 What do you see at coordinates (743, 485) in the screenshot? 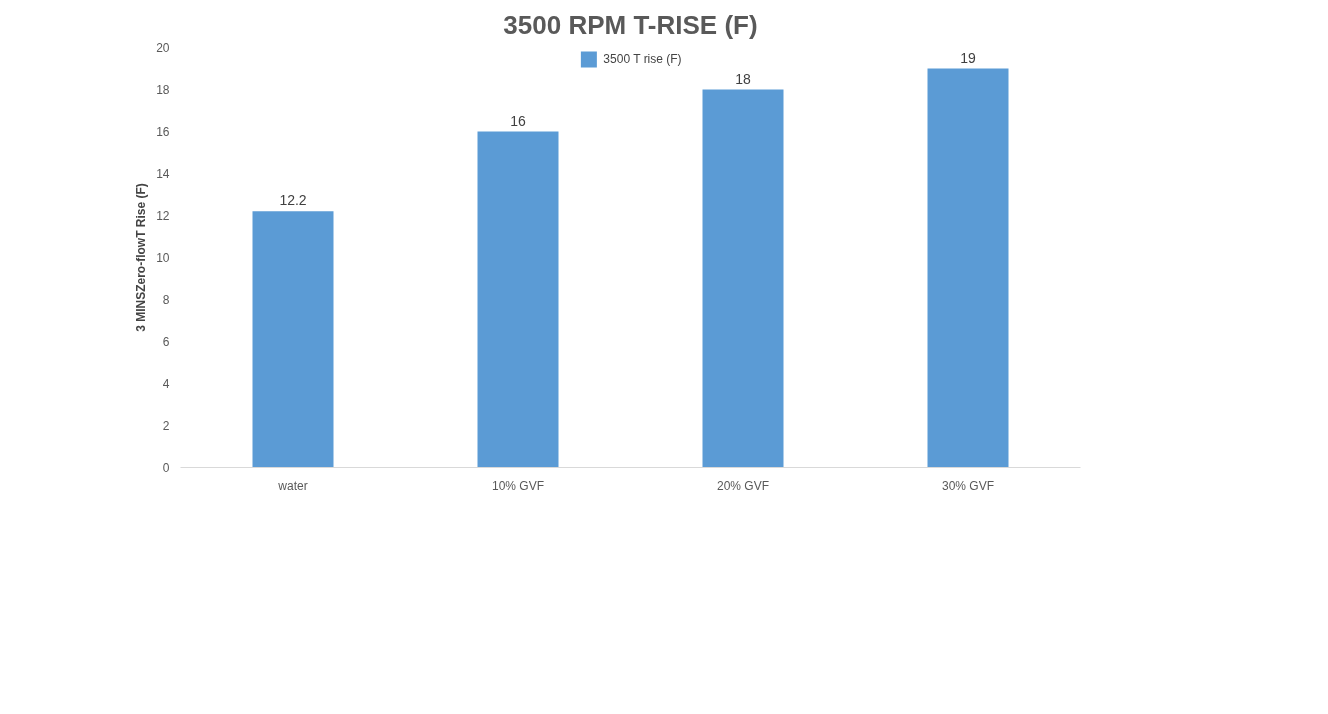
I see `x-tick-label: 20% GVF` at bounding box center [743, 485].